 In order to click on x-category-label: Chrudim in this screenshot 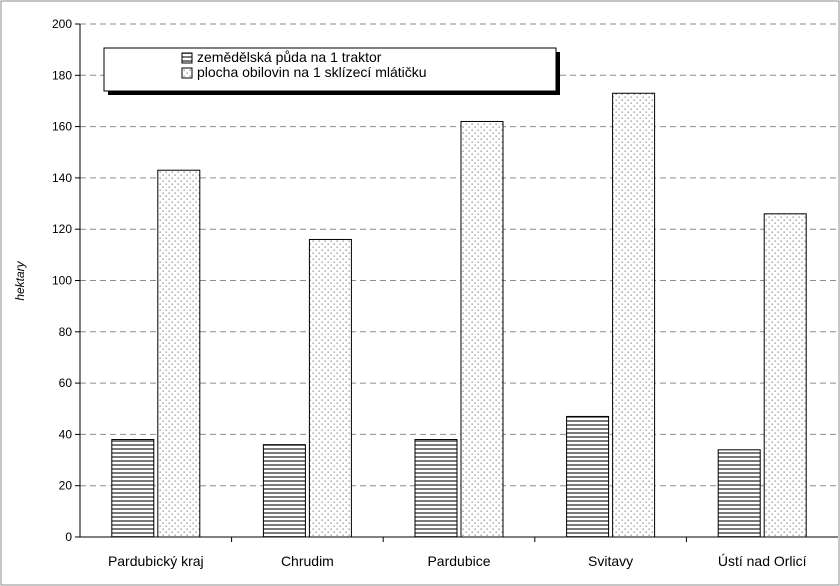, I will do `click(307, 561)`.